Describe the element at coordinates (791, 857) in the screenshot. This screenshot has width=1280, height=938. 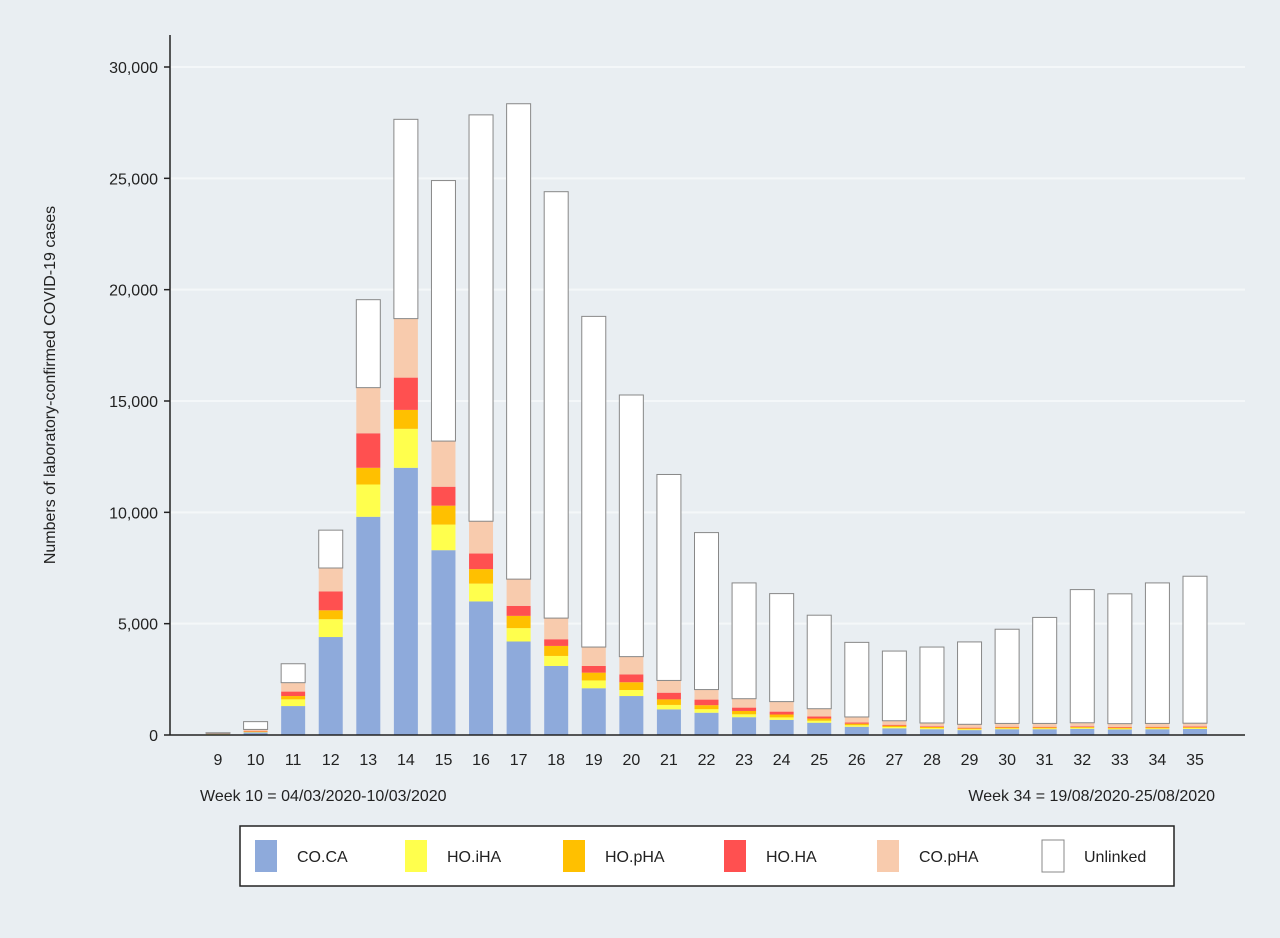
I see `legend-label: HO.HA` at that location.